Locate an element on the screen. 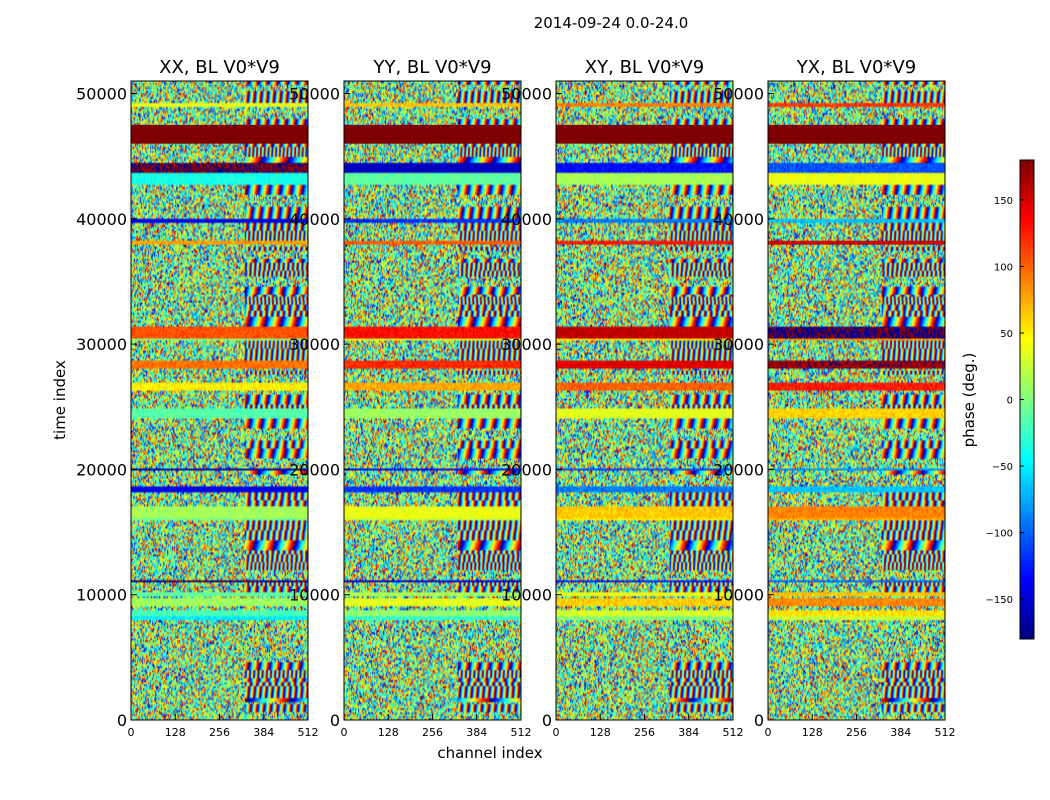 This screenshot has width=1050, height=800. xtick-label-xy-3: 384 is located at coordinates (688, 732).